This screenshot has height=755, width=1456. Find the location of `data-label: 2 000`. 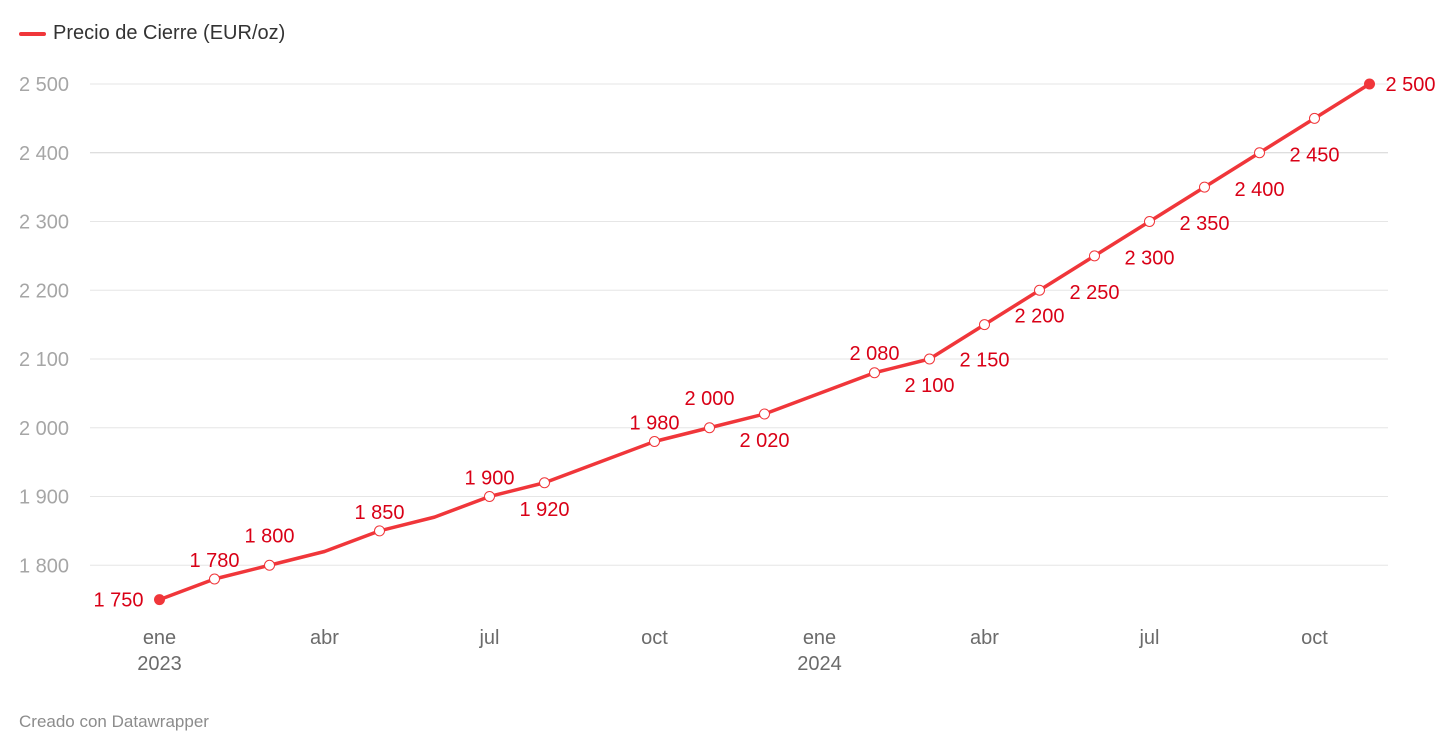

data-label: 2 000 is located at coordinates (709, 399).